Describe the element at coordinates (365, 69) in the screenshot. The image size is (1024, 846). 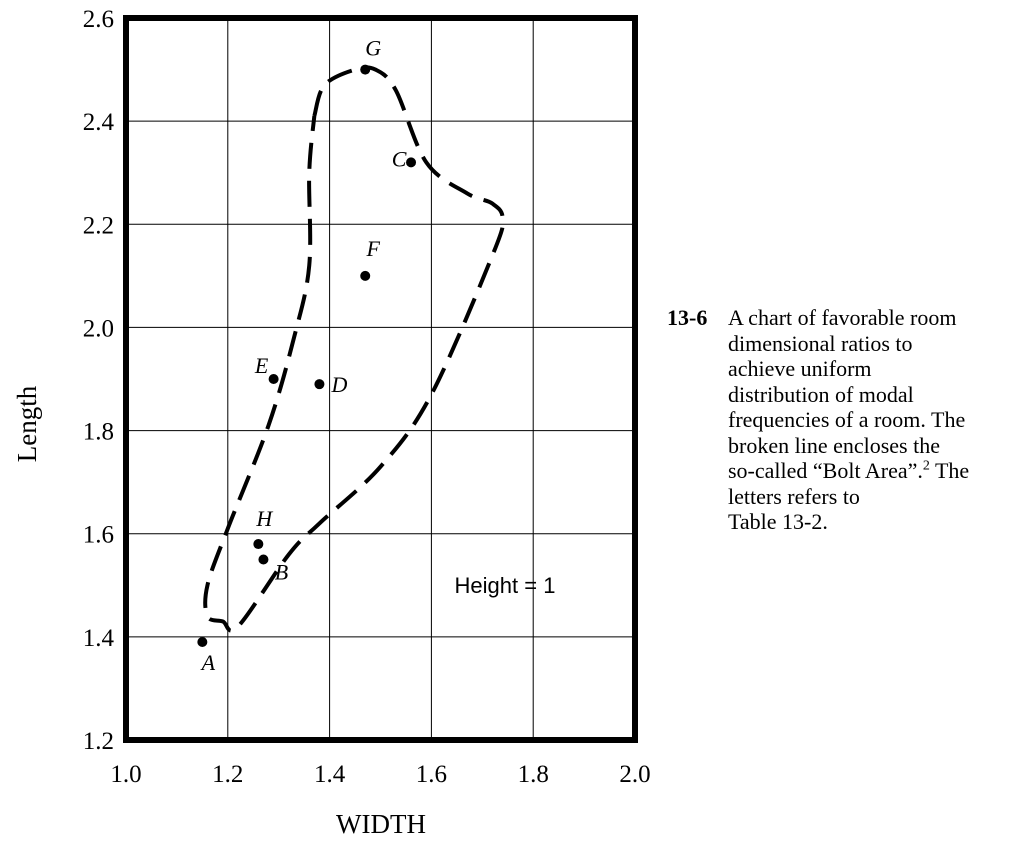
I see `data-point-g` at that location.